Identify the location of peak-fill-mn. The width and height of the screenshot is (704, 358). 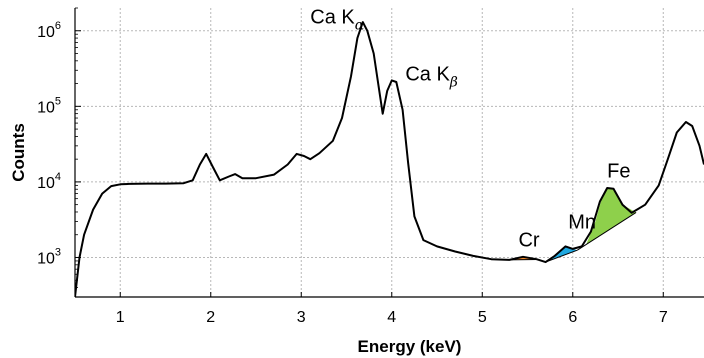
(561, 254).